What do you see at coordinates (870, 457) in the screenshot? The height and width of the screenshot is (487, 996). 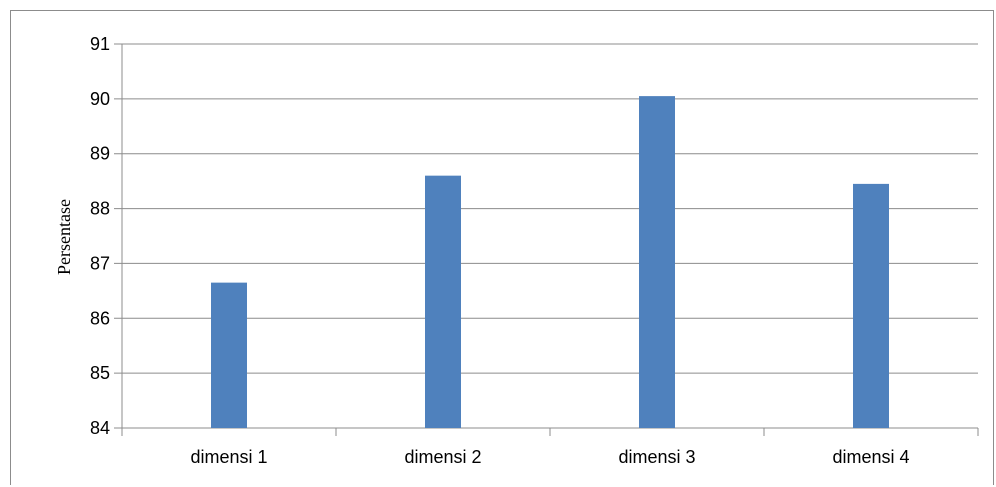 I see `x-tick-label: dimensi 4` at bounding box center [870, 457].